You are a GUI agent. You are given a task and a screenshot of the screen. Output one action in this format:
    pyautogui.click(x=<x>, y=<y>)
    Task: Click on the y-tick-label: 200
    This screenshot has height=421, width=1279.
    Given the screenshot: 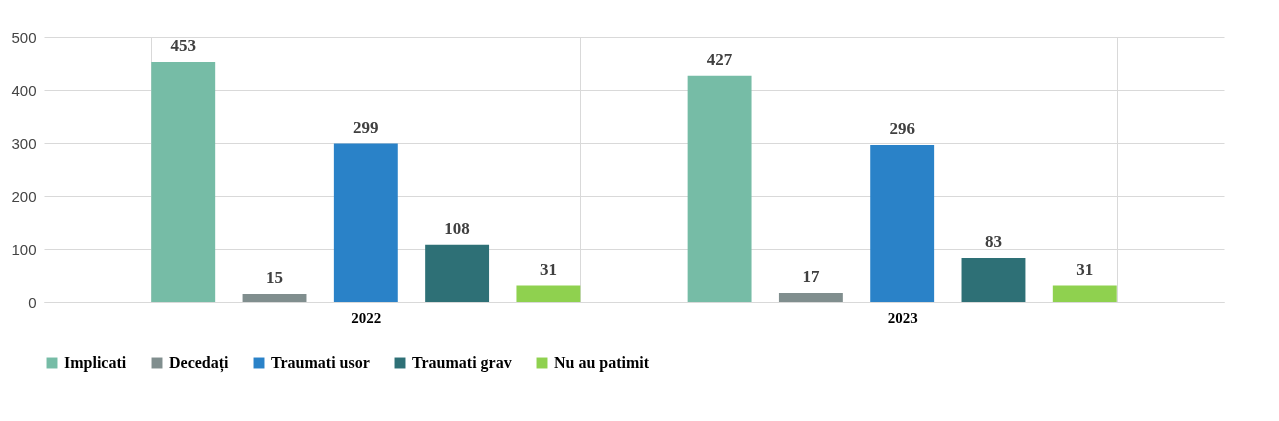 What is the action you would take?
    pyautogui.click(x=24, y=196)
    